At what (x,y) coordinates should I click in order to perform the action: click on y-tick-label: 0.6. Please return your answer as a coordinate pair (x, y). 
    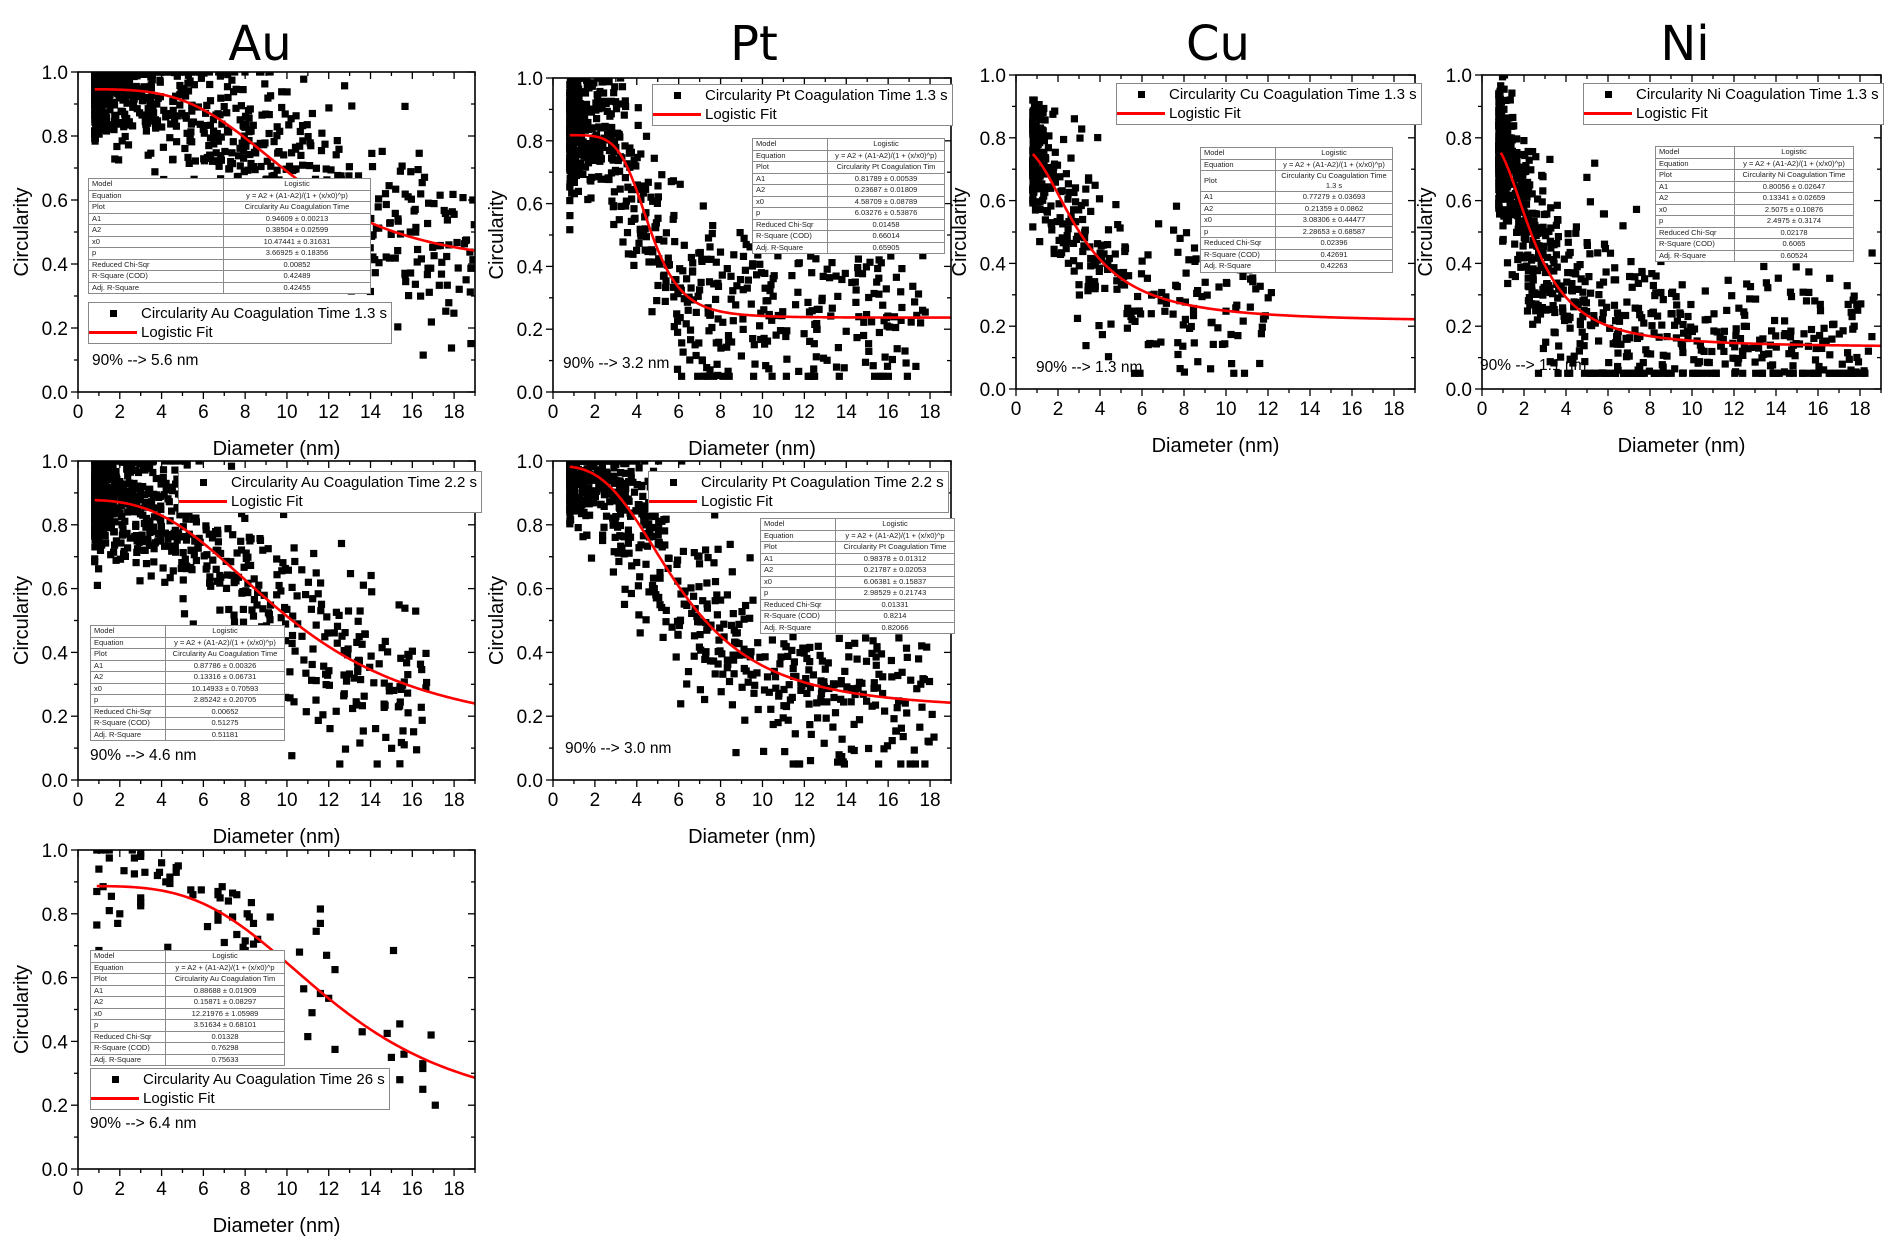
    Looking at the image, I should click on (1459, 202).